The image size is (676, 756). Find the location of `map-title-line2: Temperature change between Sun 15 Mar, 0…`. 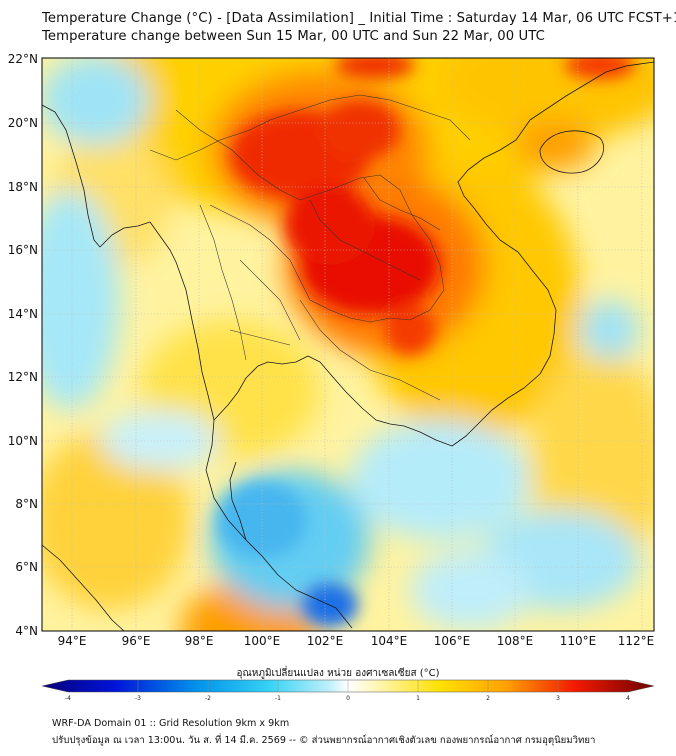

map-title-line2: Temperature change between Sun 15 Mar, 0… is located at coordinates (293, 36).